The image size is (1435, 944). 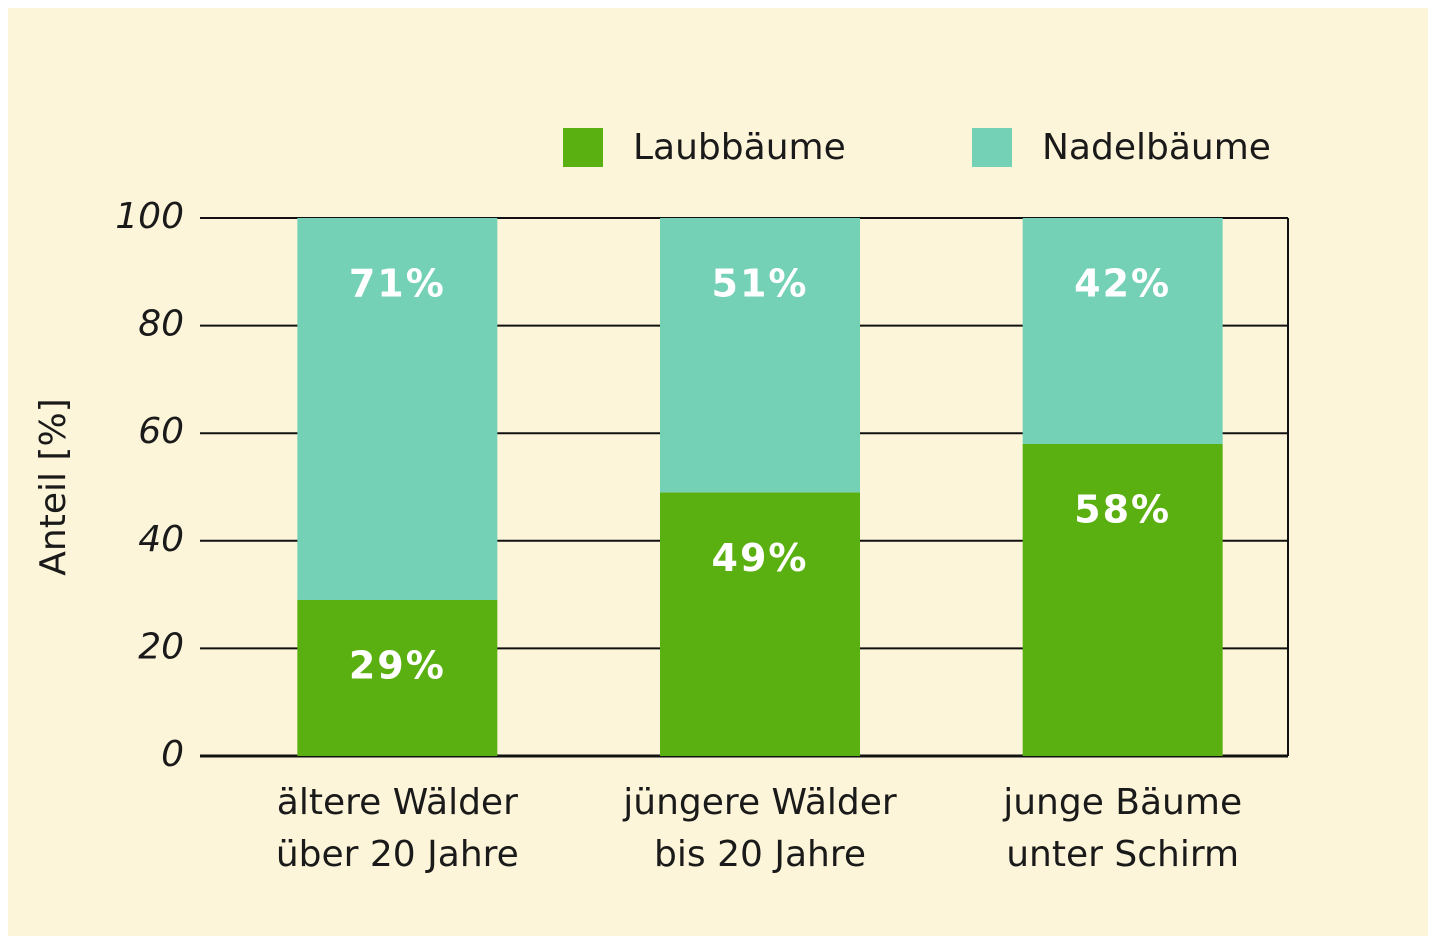 What do you see at coordinates (1122, 284) in the screenshot?
I see `value-label: 42%` at bounding box center [1122, 284].